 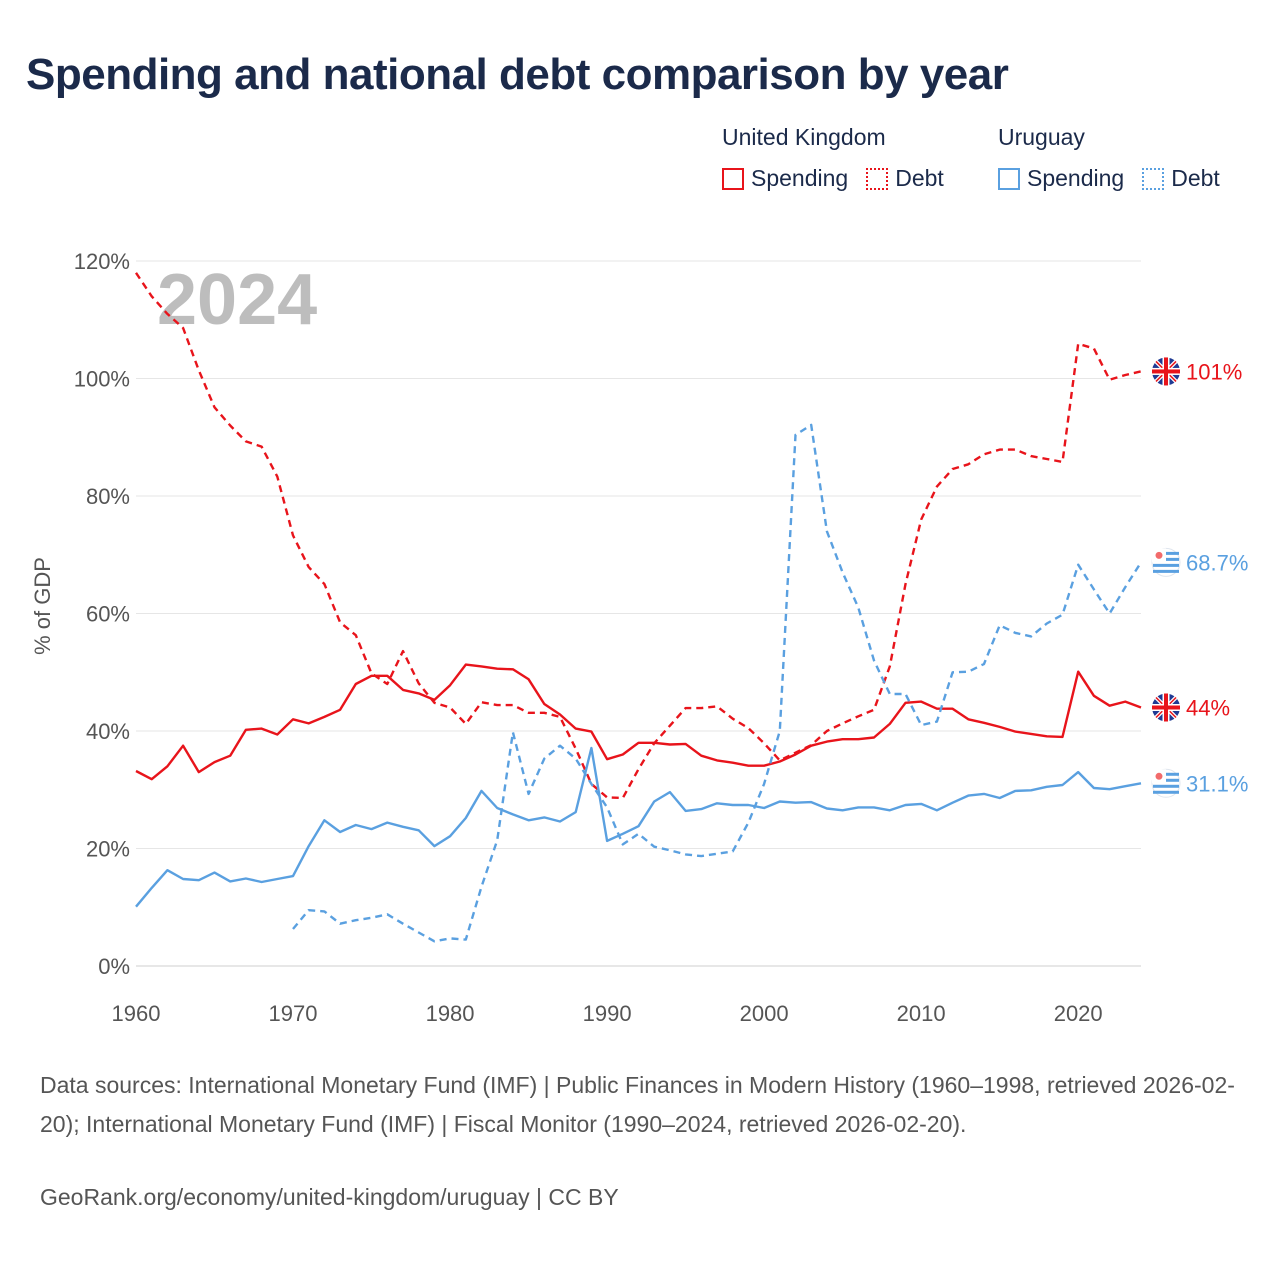 I want to click on end-value-label: 101%, so click(x=1214, y=371).